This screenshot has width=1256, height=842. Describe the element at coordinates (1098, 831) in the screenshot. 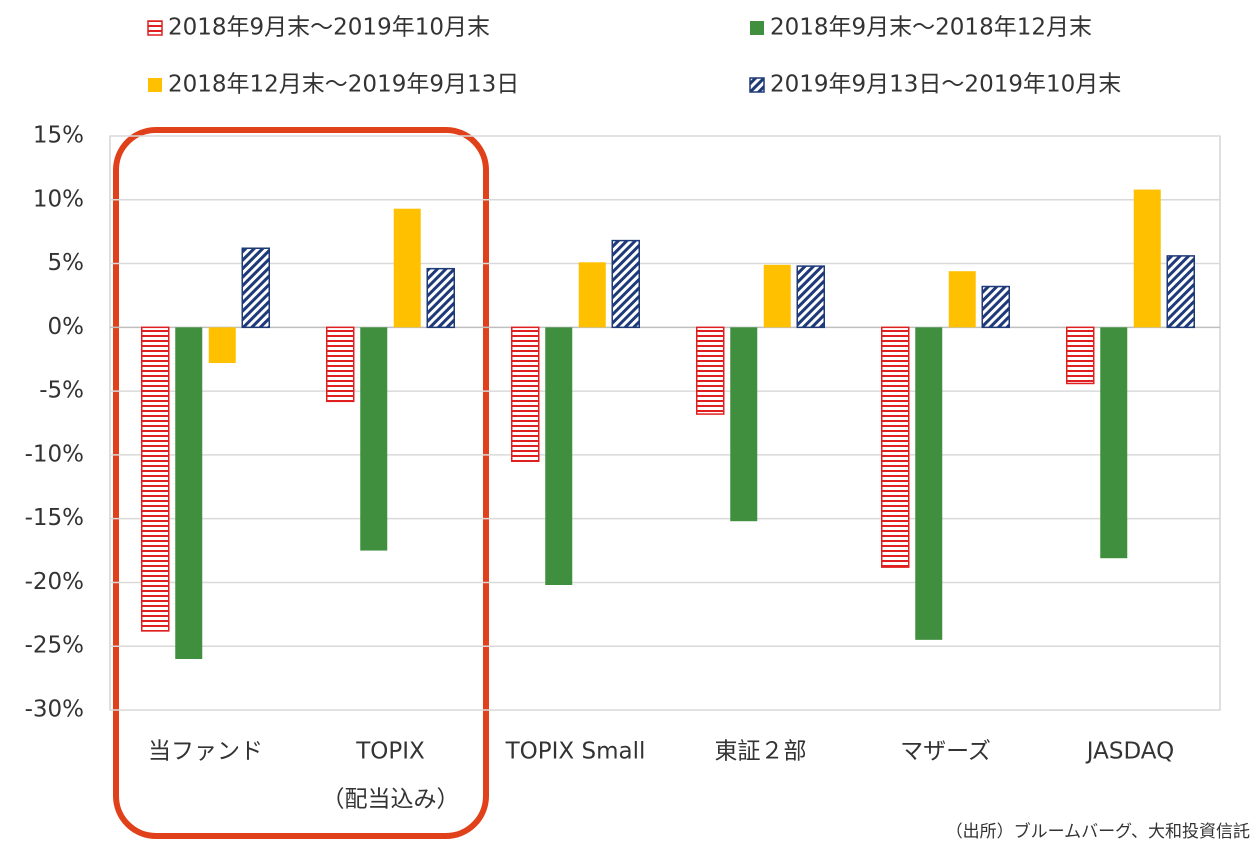

I see `source-note: （出所）ブルームバーグ、大和投資信託` at that location.